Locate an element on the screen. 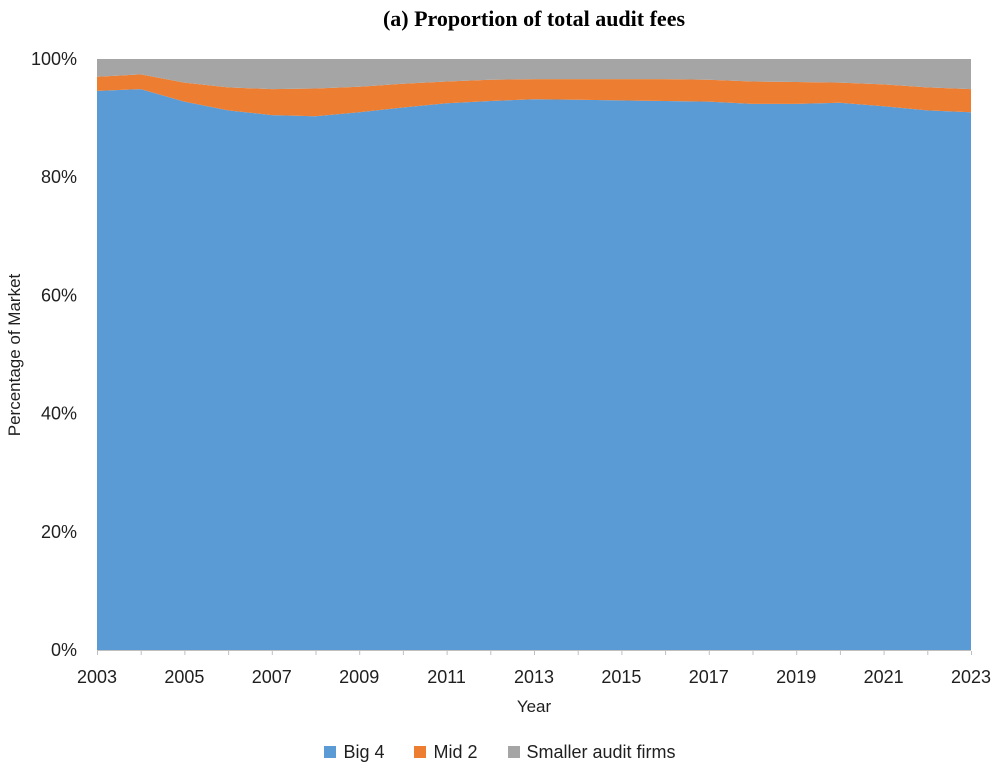  y-tick-label: 60% is located at coordinates (59, 295).